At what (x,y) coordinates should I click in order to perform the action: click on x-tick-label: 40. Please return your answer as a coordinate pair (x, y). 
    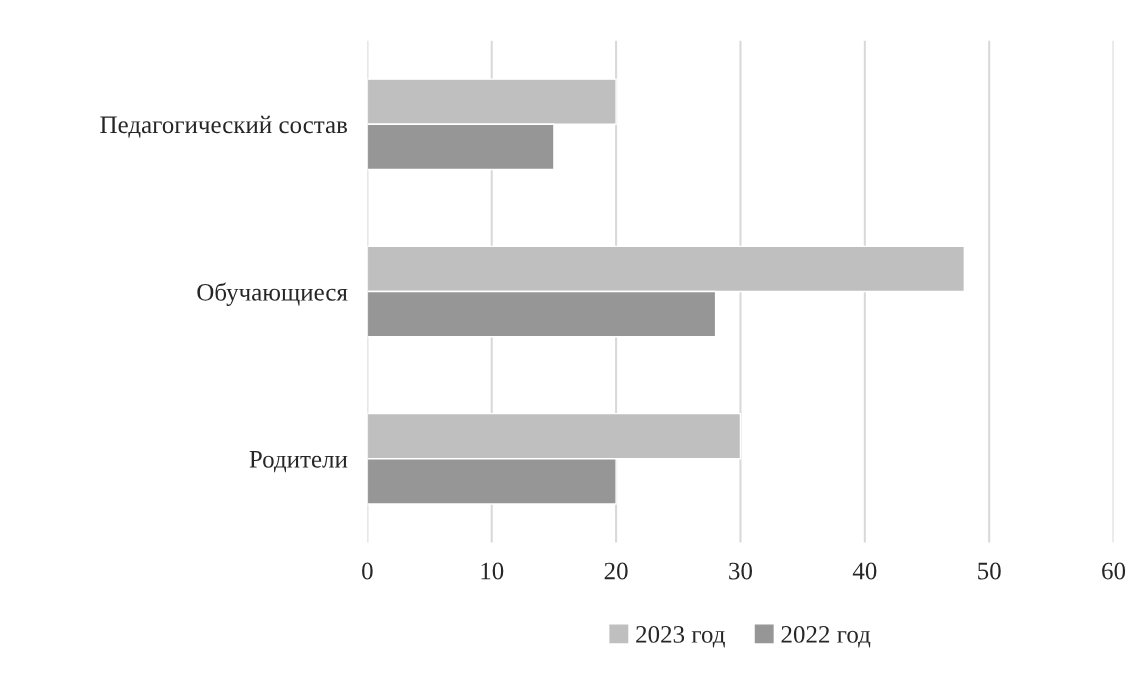
    Looking at the image, I should click on (864, 571).